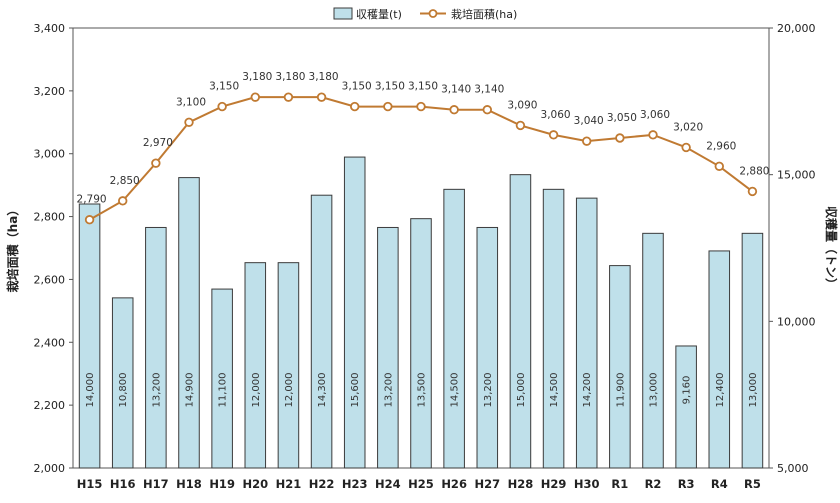 This screenshot has height=503, width=840. What do you see at coordinates (454, 484) in the screenshot?
I see `x-axis-tick-label: H26` at bounding box center [454, 484].